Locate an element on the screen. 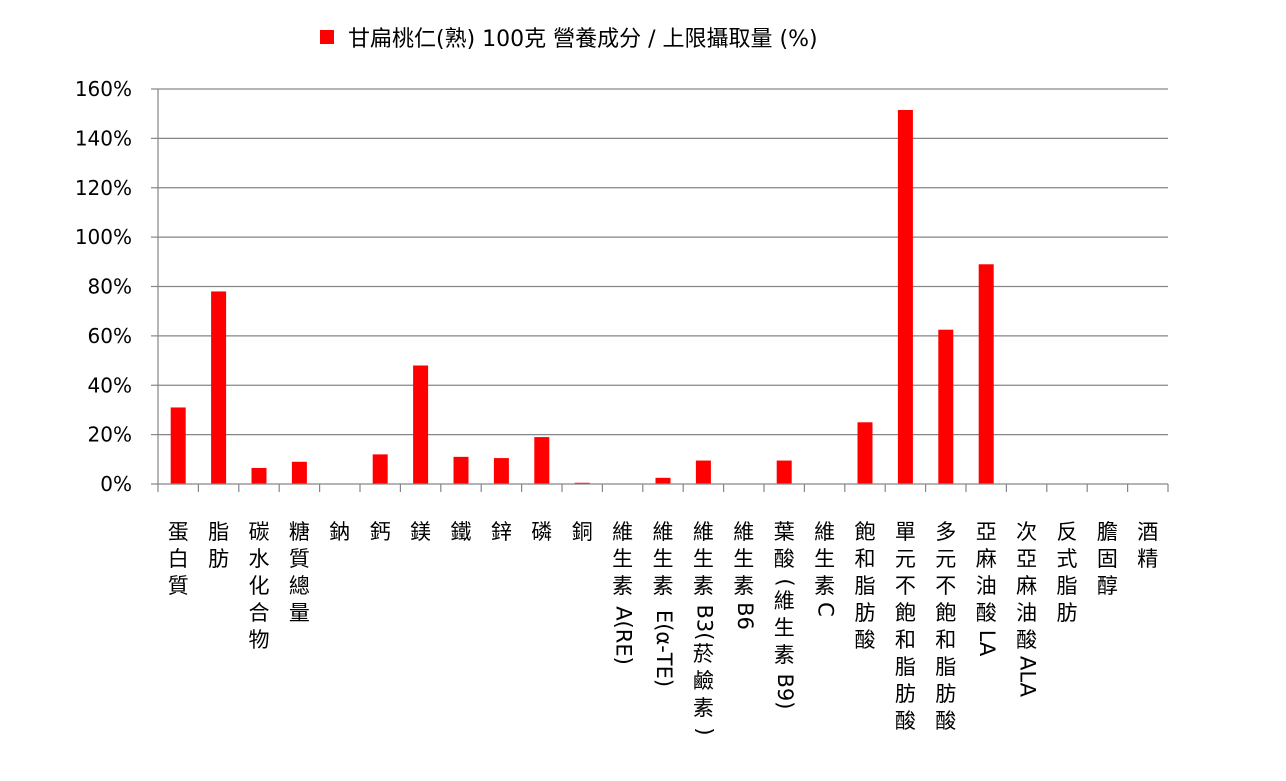 The width and height of the screenshot is (1286, 781). x-label-char: 精 is located at coordinates (1147, 559).